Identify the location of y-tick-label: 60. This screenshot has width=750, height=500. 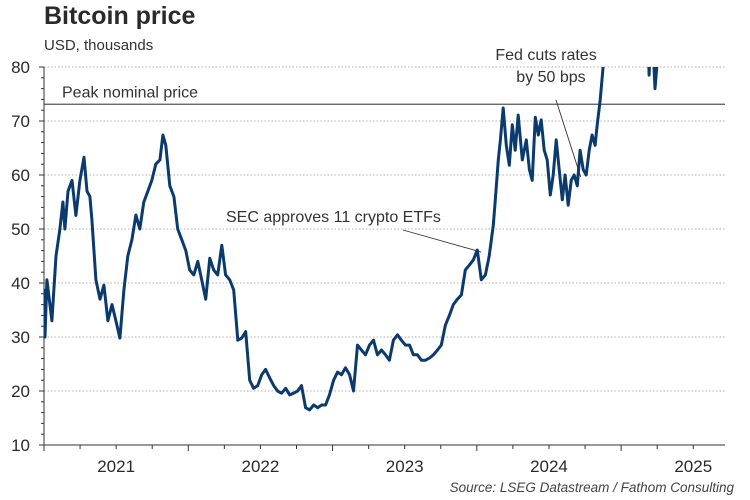
(20, 175).